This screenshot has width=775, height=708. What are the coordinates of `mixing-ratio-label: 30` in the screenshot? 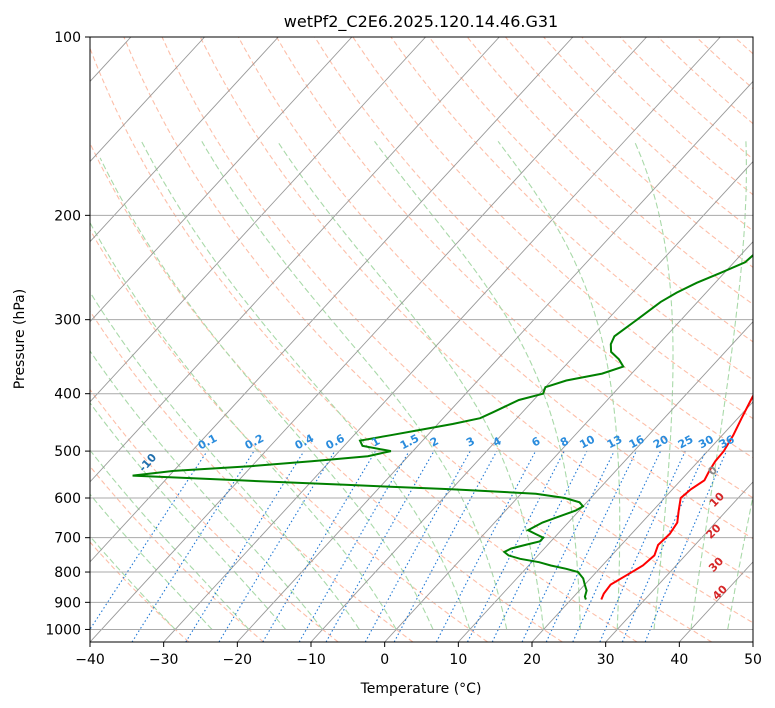 It's located at (706, 442).